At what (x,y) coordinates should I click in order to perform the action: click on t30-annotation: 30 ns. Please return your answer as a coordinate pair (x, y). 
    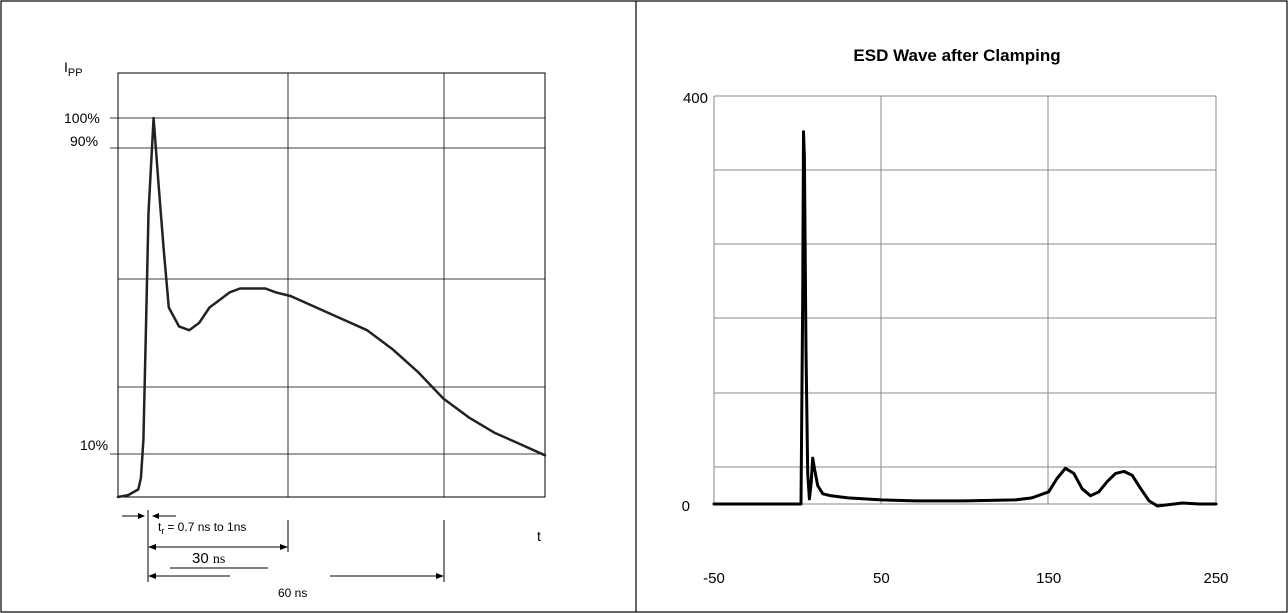
    Looking at the image, I should click on (218, 546).